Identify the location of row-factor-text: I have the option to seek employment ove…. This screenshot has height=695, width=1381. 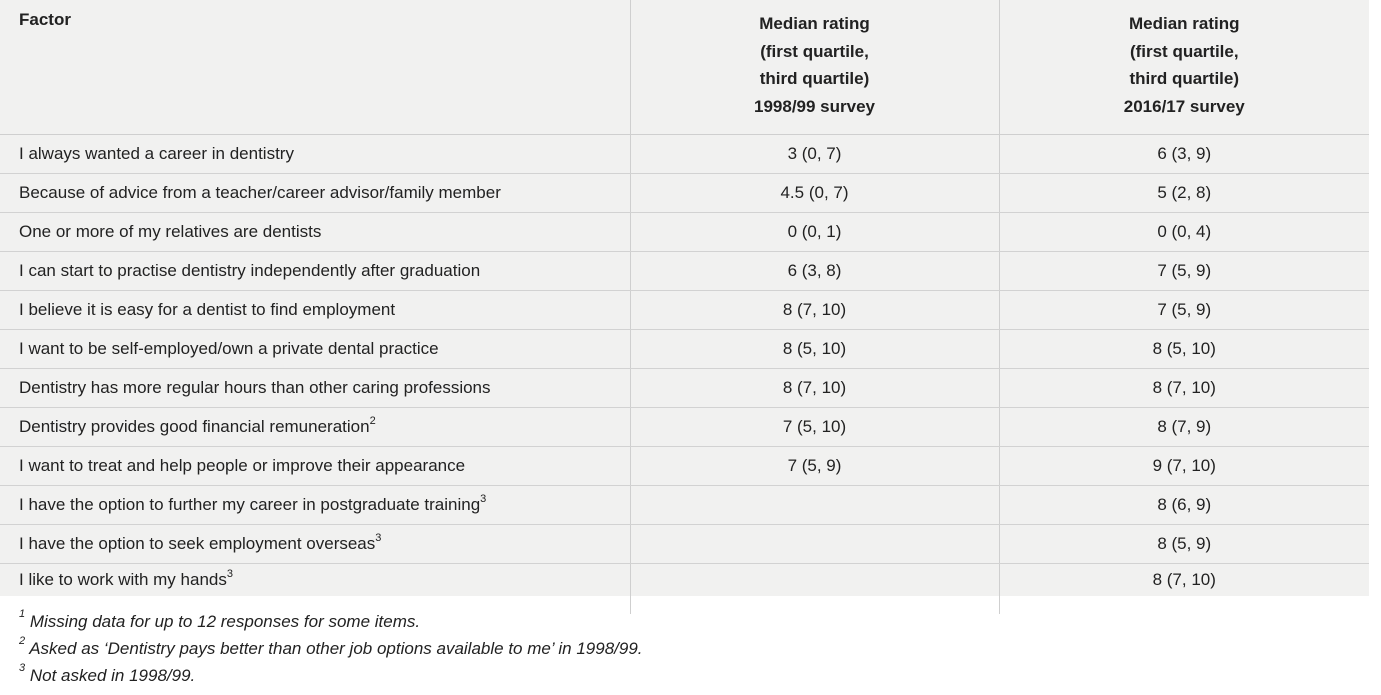
(197, 543).